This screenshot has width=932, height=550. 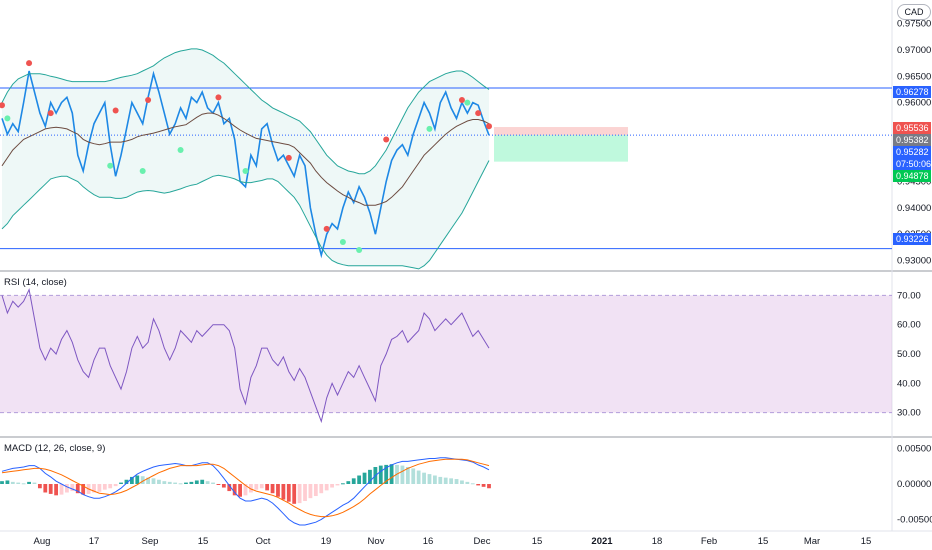 I want to click on signal-line, so click(x=245, y=488).